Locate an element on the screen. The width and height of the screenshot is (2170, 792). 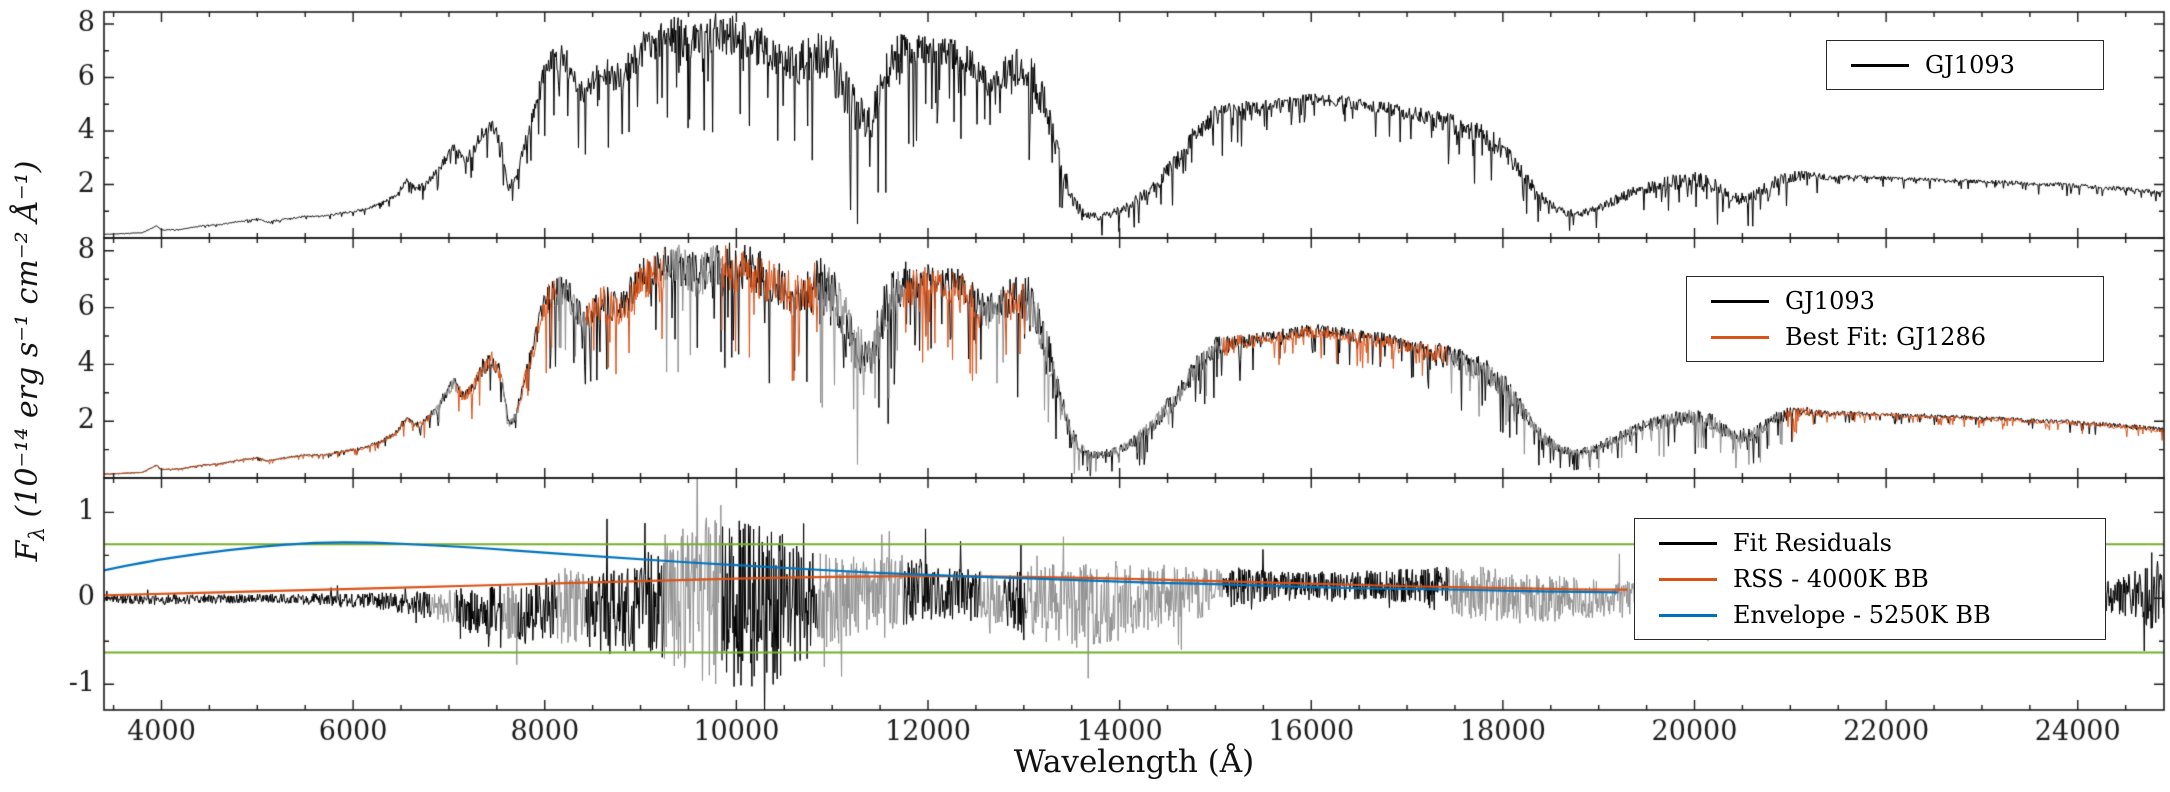
legend-entry-envelope-bb: Envelope - 5250K BB is located at coordinates (1877, 615).